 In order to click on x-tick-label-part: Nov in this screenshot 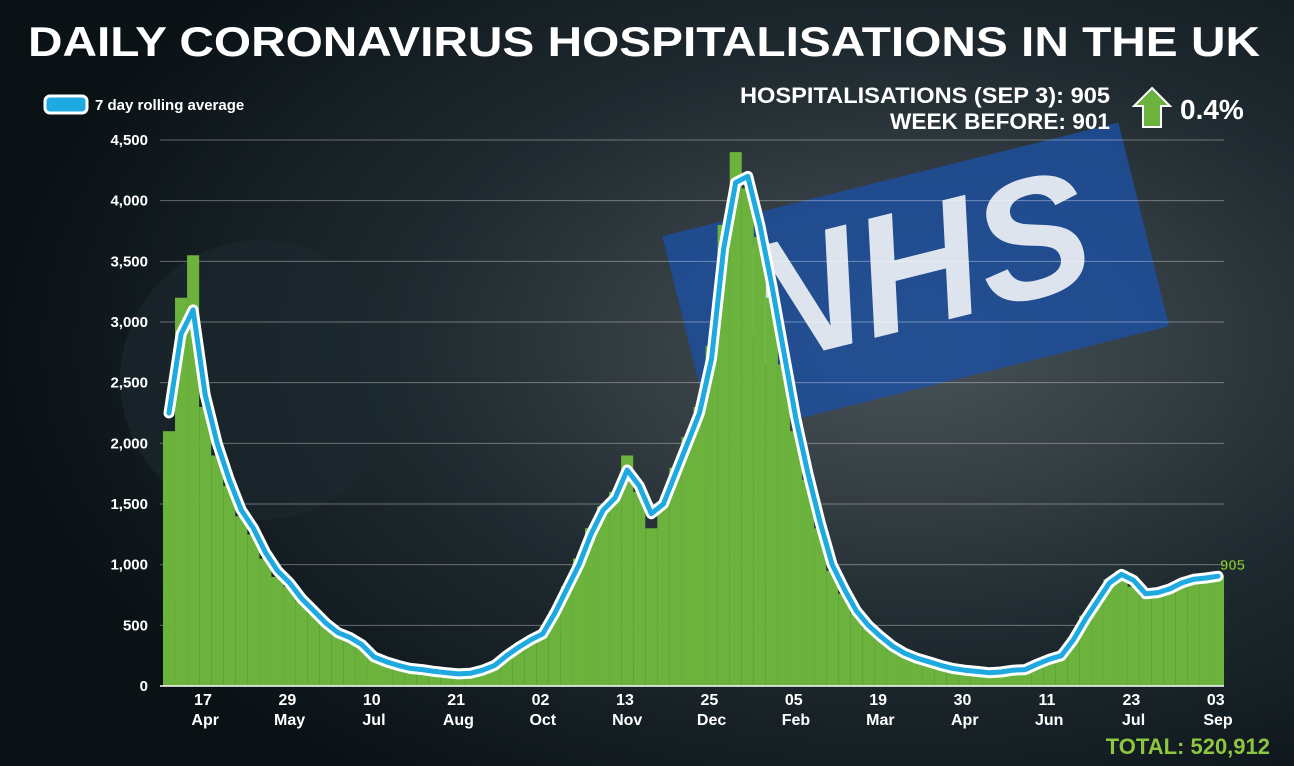, I will do `click(627, 720)`.